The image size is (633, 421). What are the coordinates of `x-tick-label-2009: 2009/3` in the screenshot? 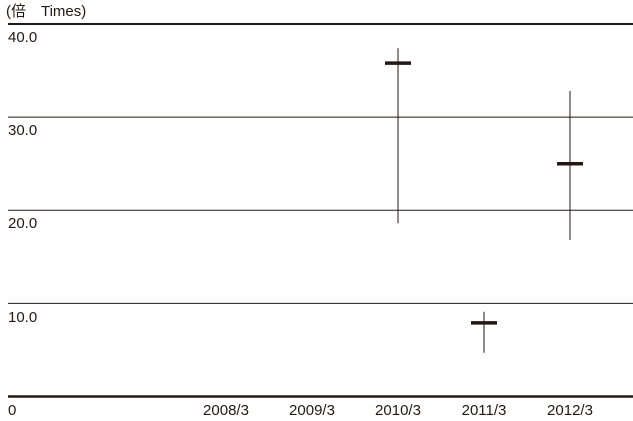 It's located at (312, 410).